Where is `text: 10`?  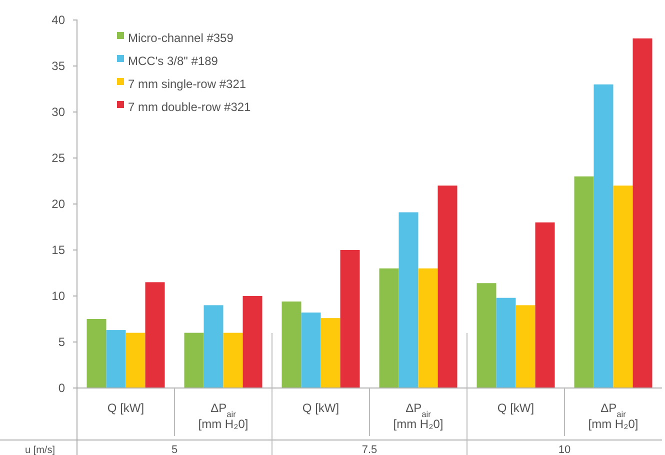 text: 10 is located at coordinates (564, 449).